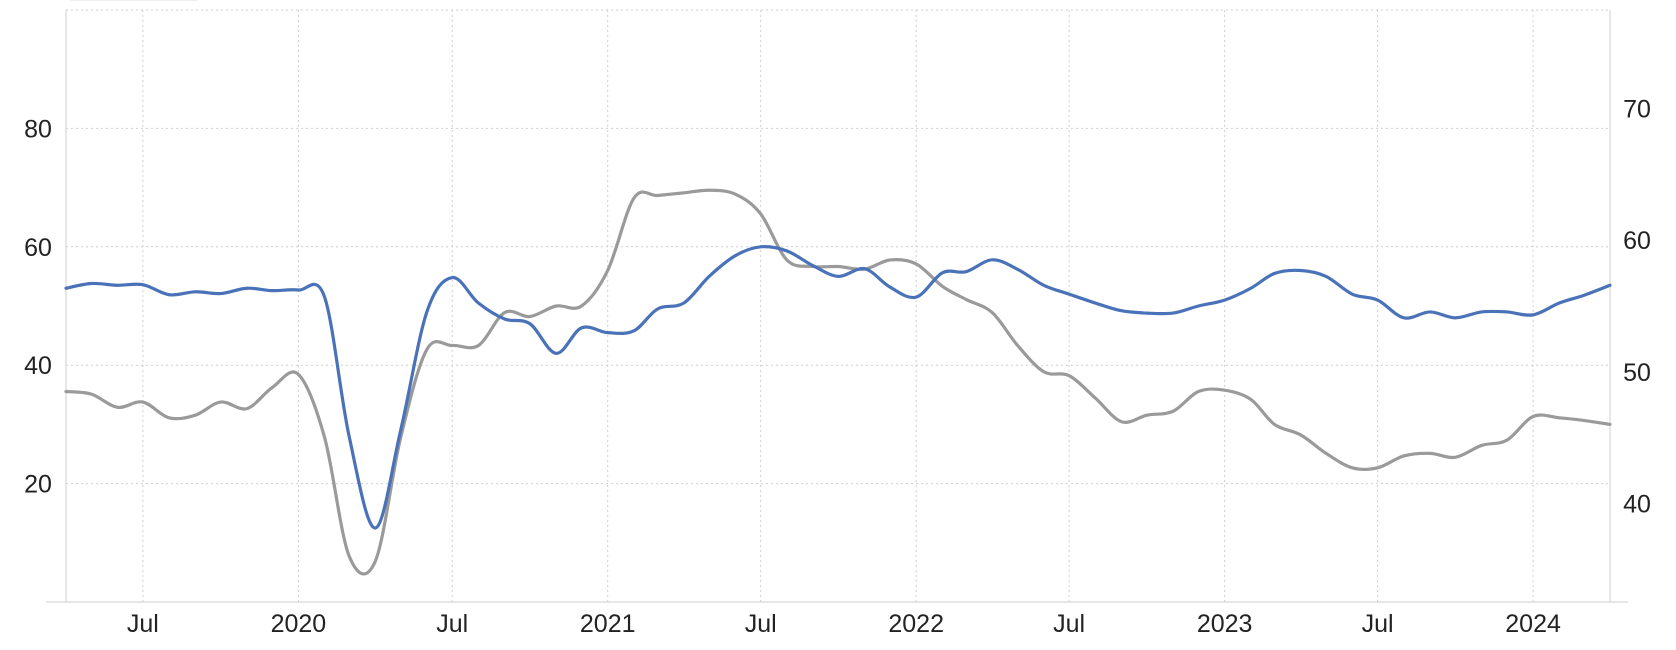  What do you see at coordinates (1637, 504) in the screenshot?
I see `y-right-tick-label: 40` at bounding box center [1637, 504].